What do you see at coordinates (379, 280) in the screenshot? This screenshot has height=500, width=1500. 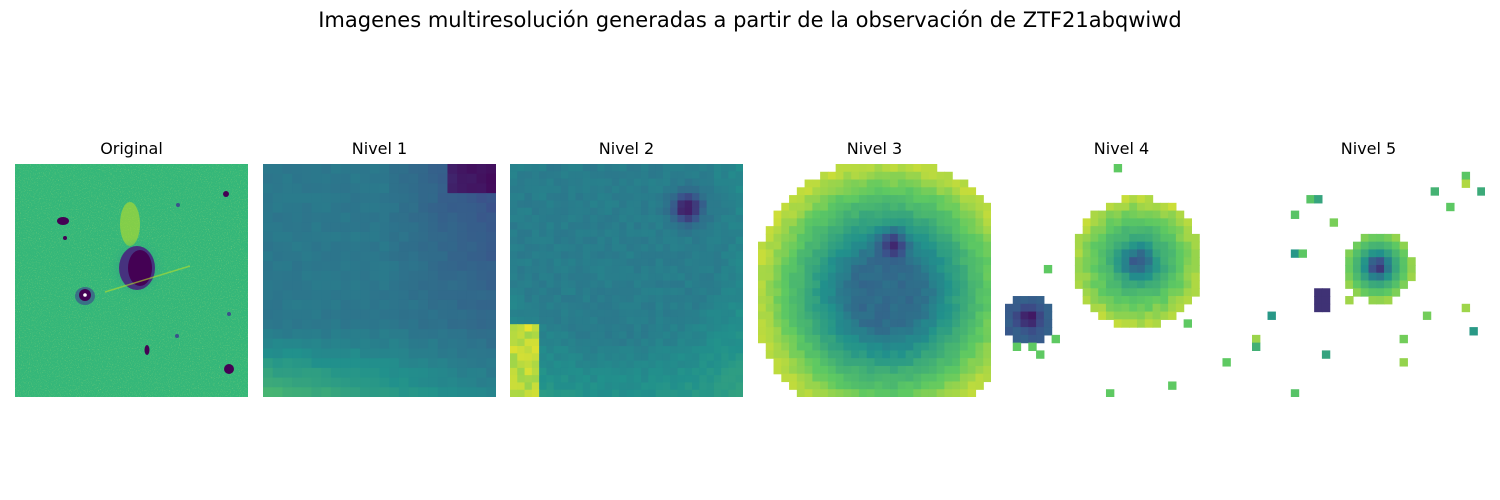 I see `nivel-1-image` at bounding box center [379, 280].